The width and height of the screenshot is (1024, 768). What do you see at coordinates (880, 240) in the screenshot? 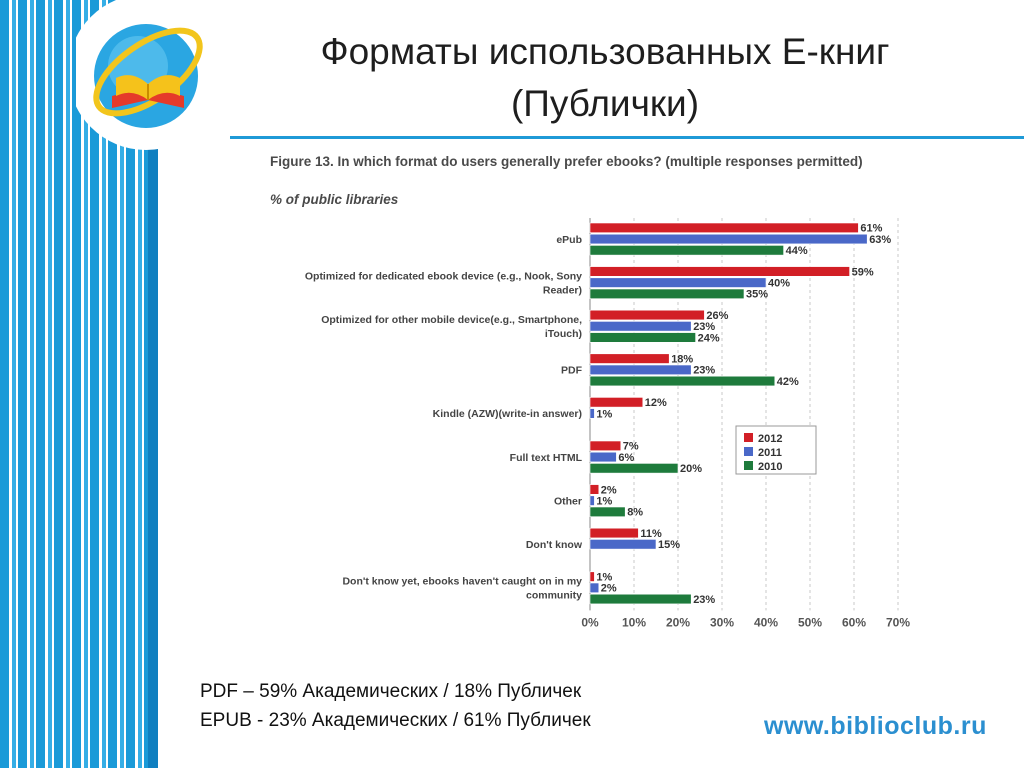
I see `data-label: 63%` at bounding box center [880, 240].